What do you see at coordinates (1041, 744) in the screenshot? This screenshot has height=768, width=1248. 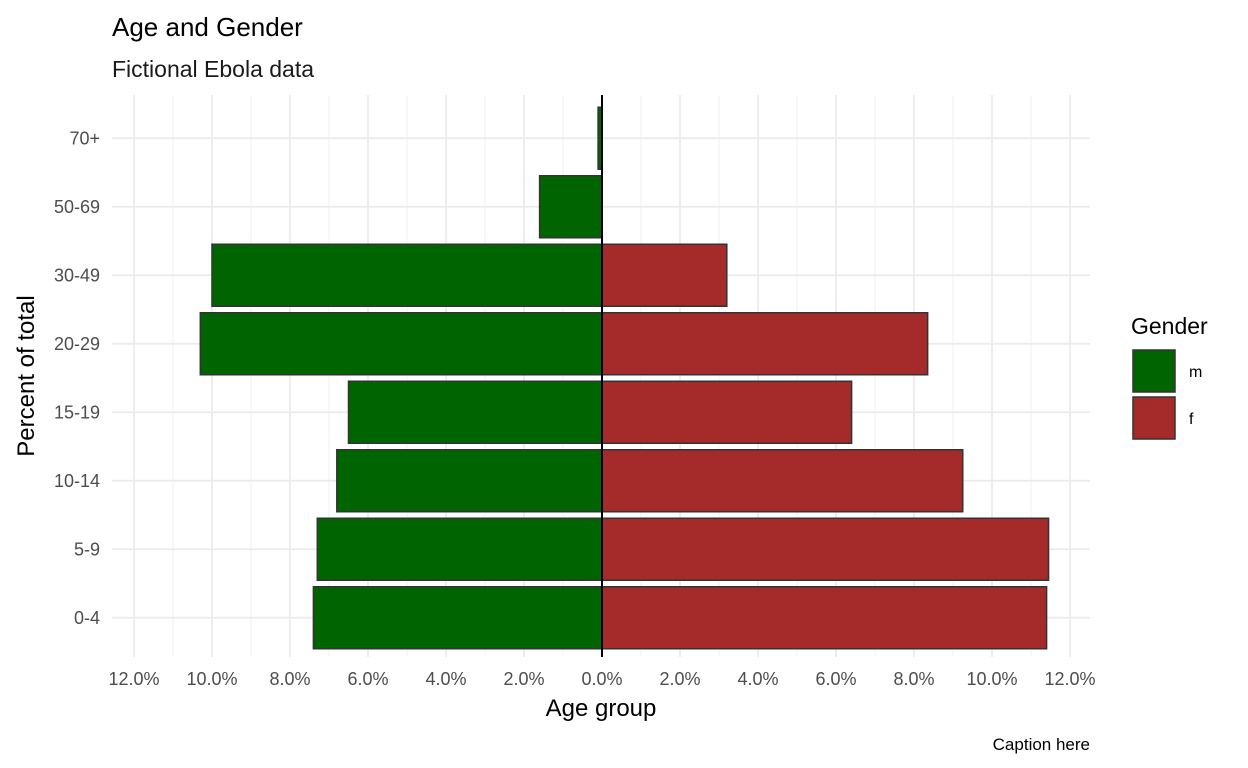 I see `chart-caption: Caption here` at bounding box center [1041, 744].